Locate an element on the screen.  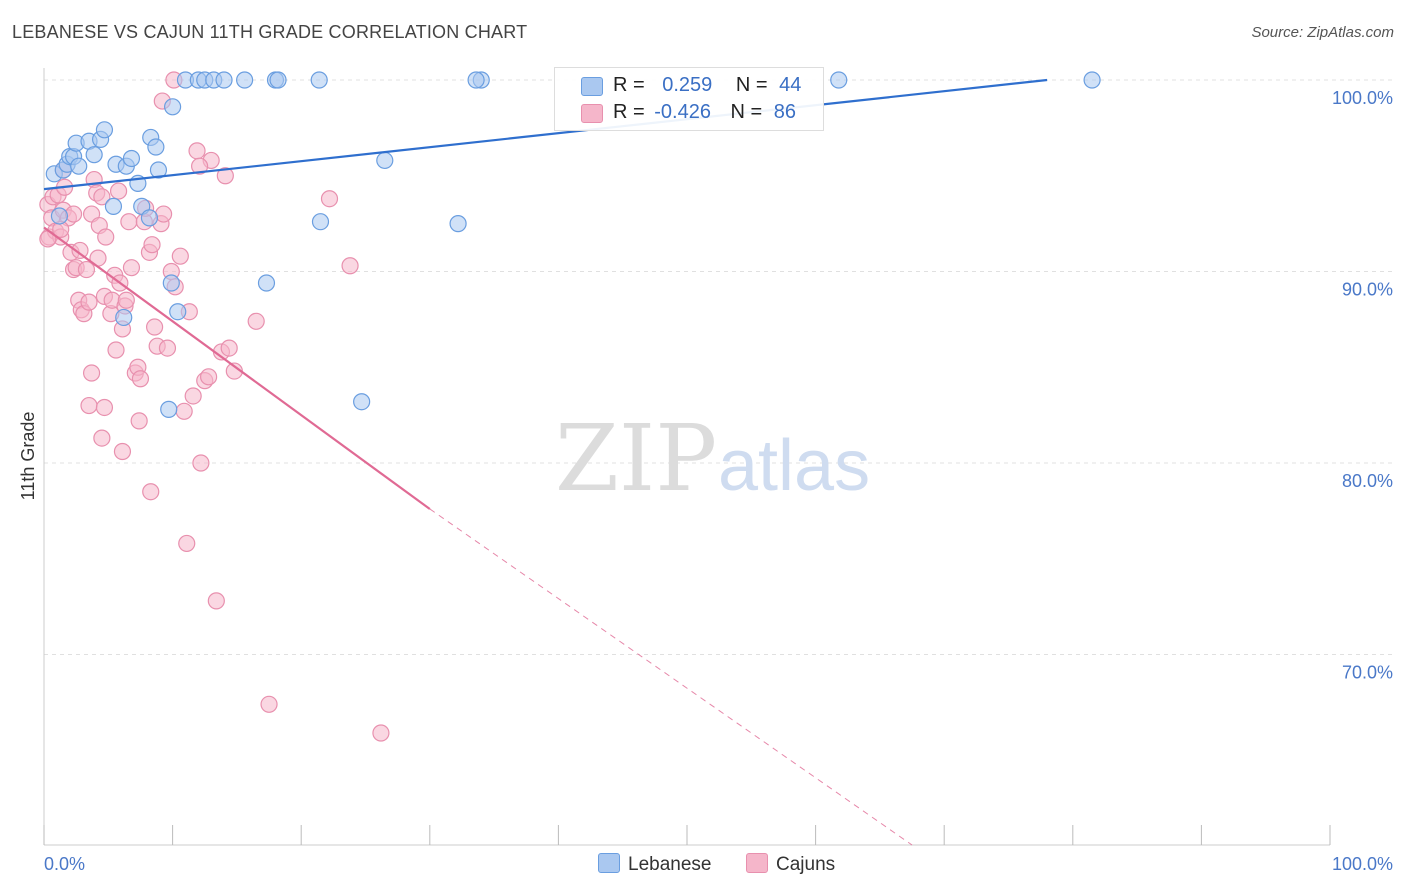
stats-legend: R = 0.259 N = 44 R = -0.426 N = 86 is located at coordinates (689, 99).